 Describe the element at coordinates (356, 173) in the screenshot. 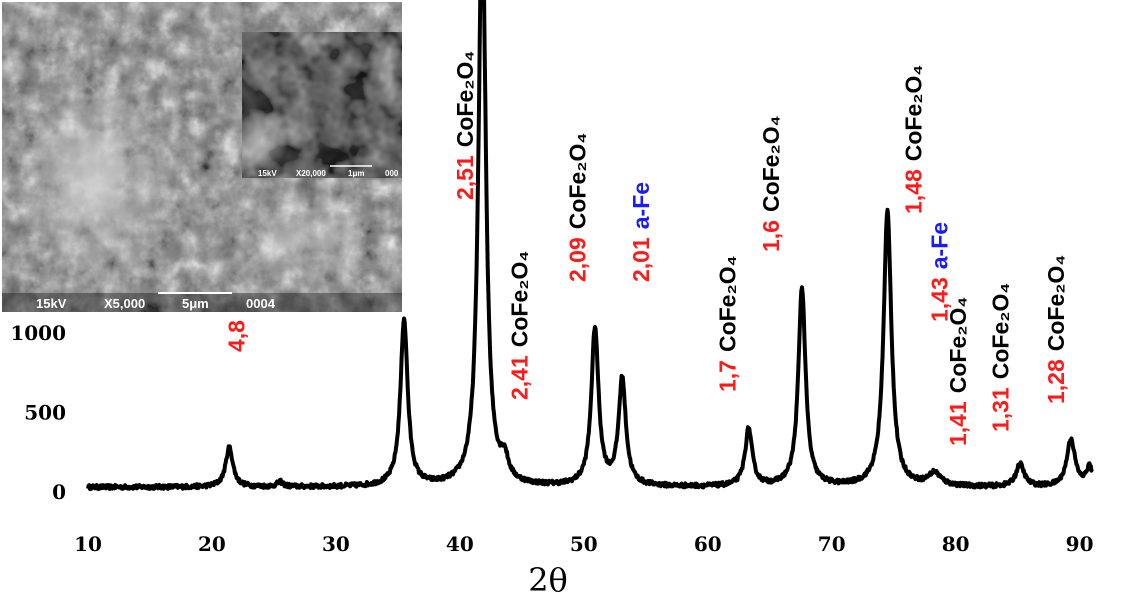

I see `sem-inset-scale: 1μm` at that location.